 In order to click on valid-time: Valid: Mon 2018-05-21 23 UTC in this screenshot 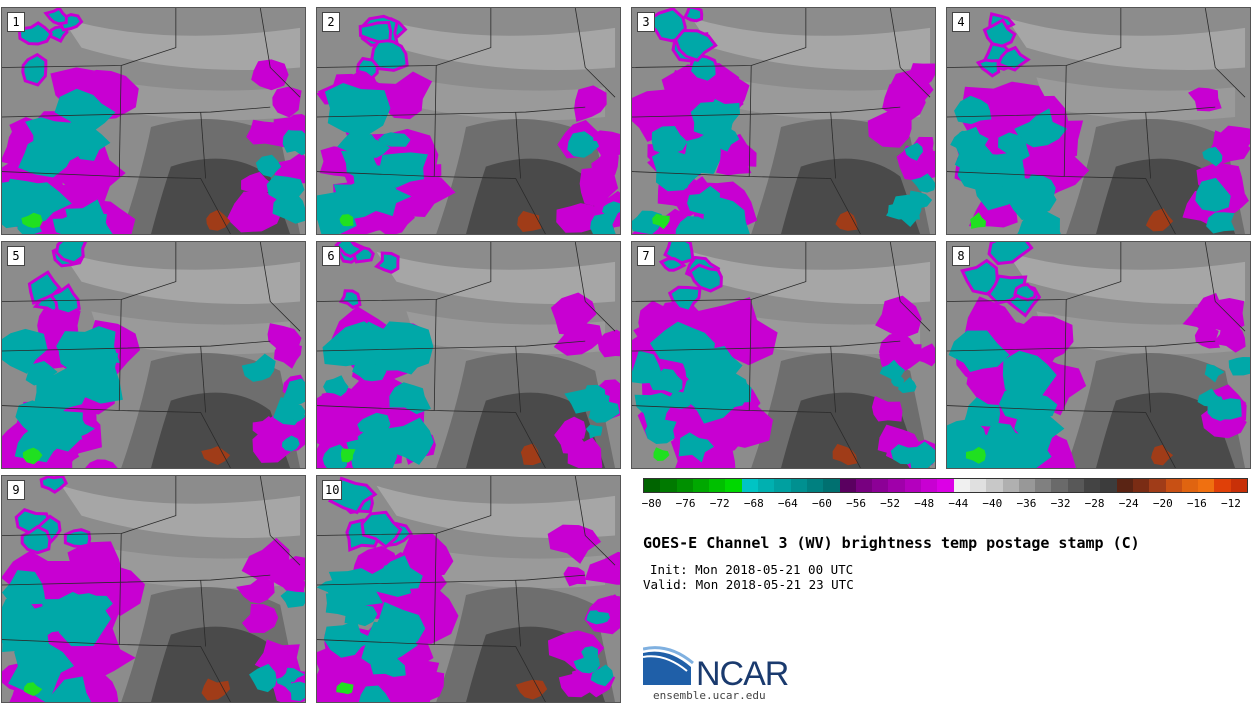, I will do `click(748, 584)`.